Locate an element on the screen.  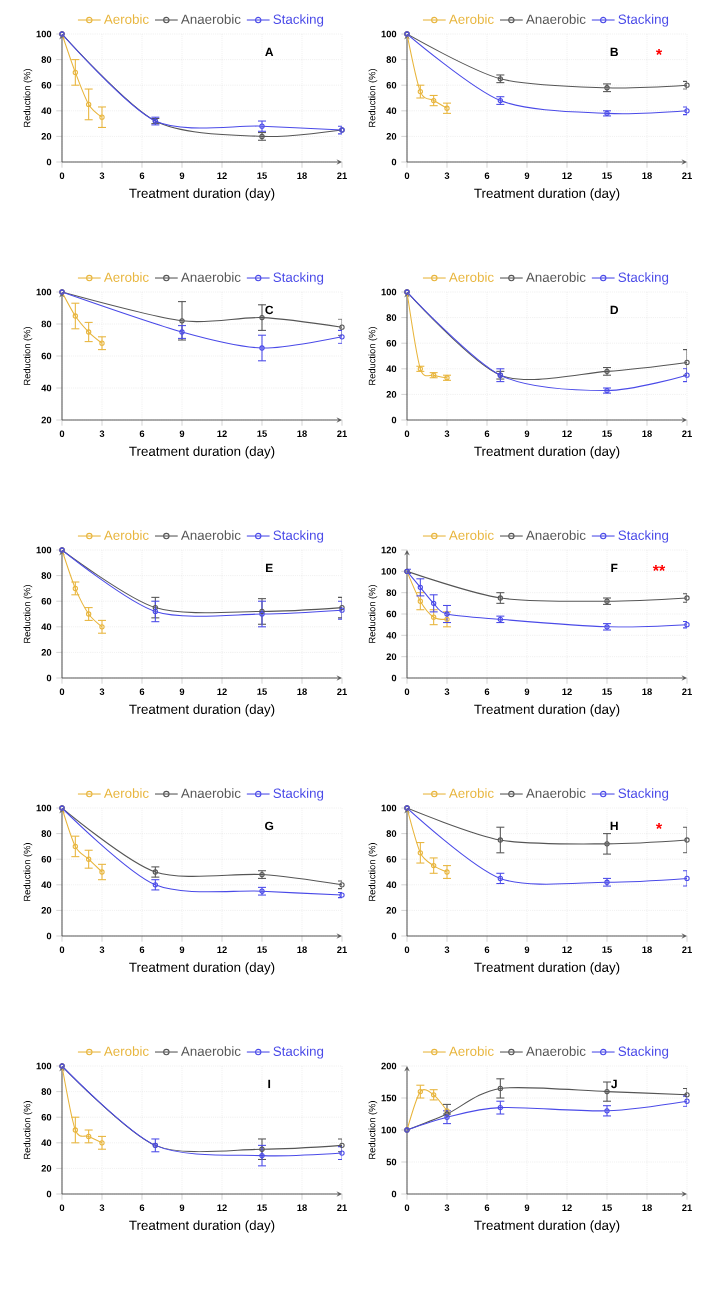
text: G is located at coordinates (269, 826).